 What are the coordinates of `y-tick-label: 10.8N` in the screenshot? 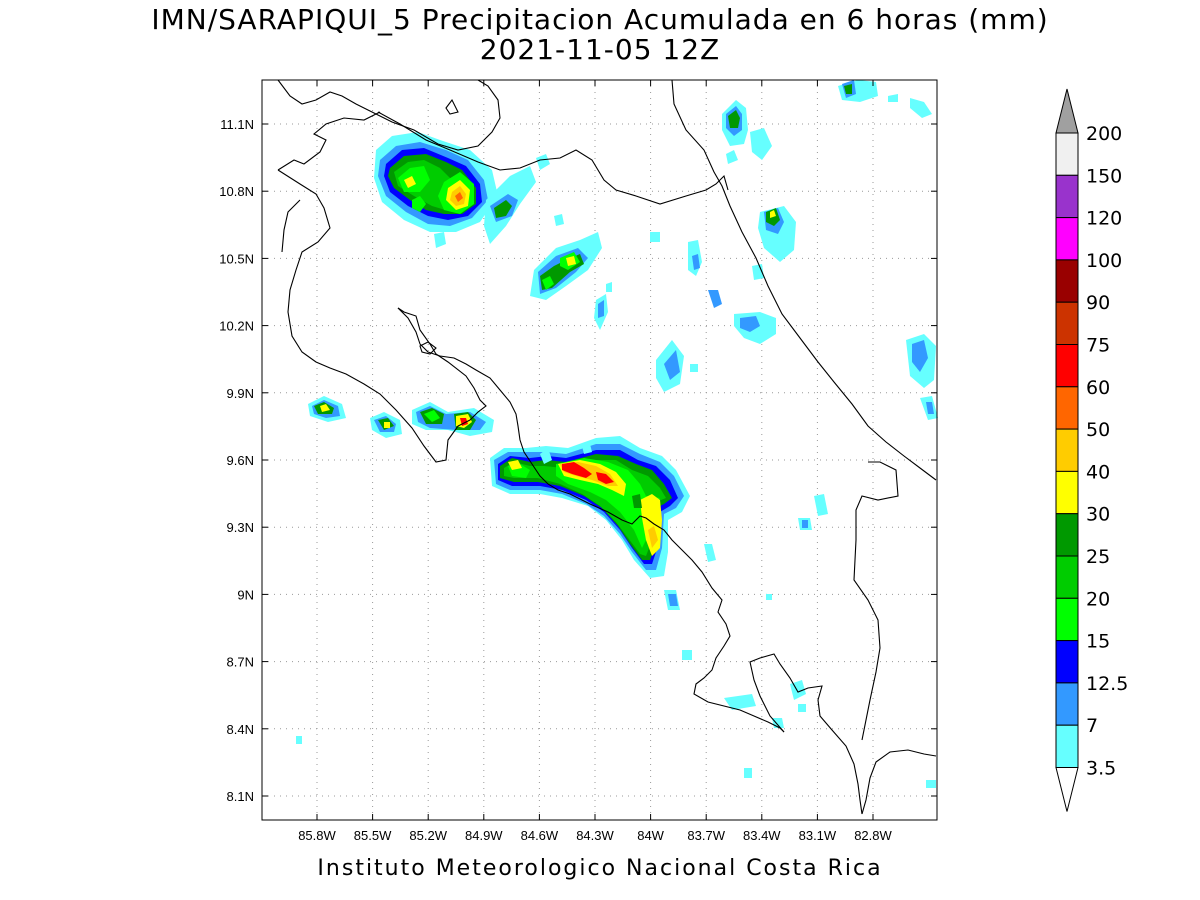 It's located at (236, 191).